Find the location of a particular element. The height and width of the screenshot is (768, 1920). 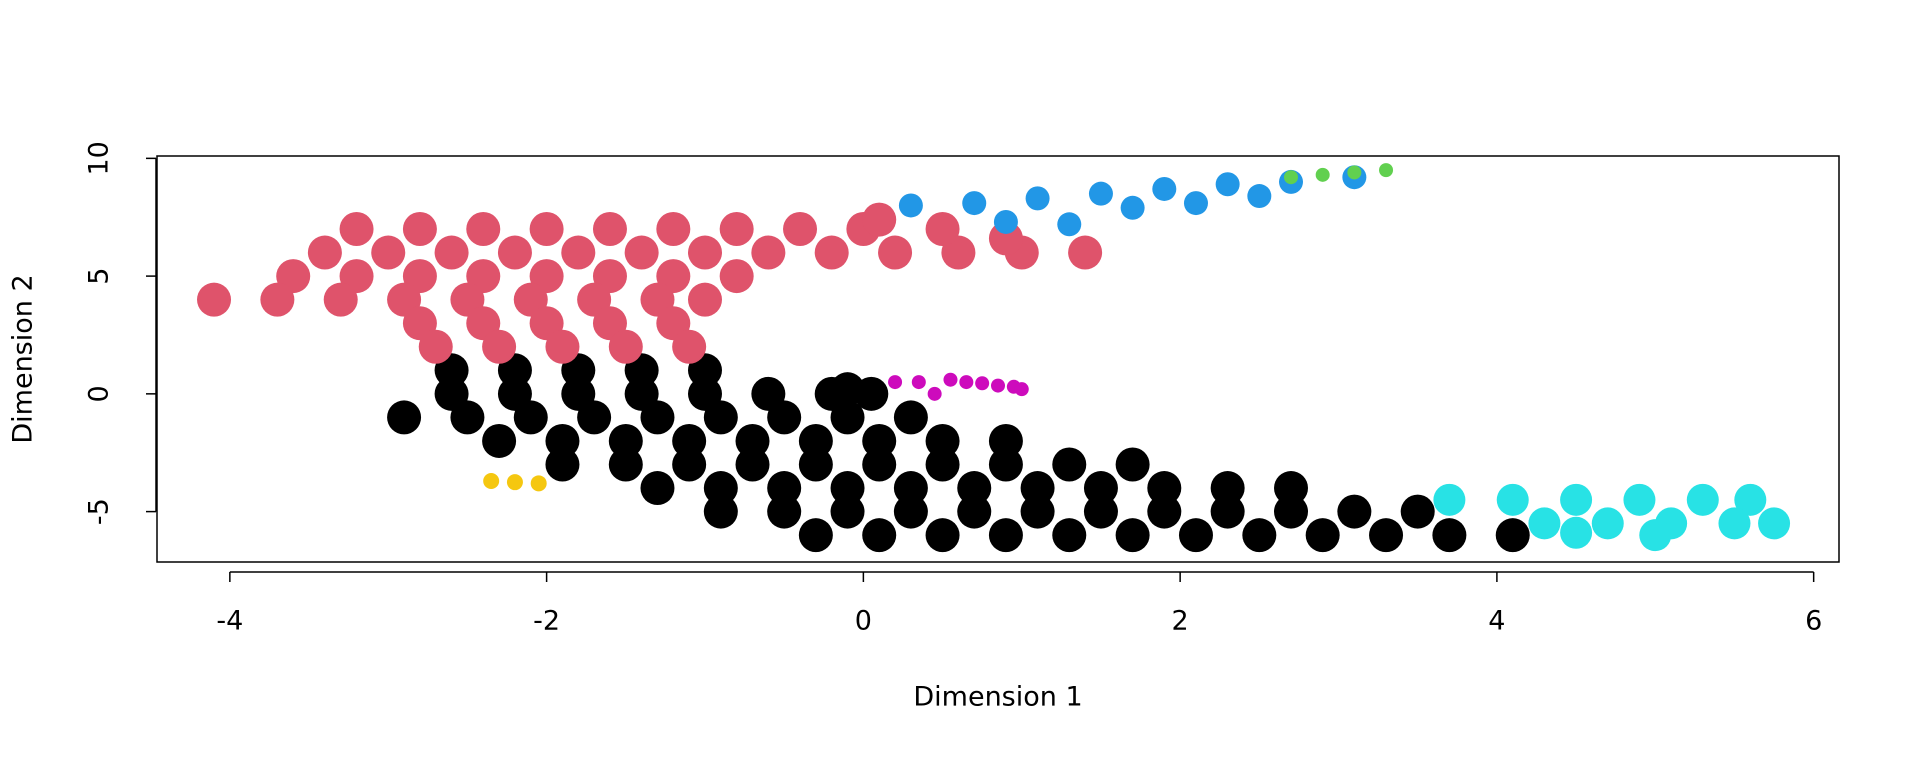

x-tick-label: 2 is located at coordinates (1180, 621).